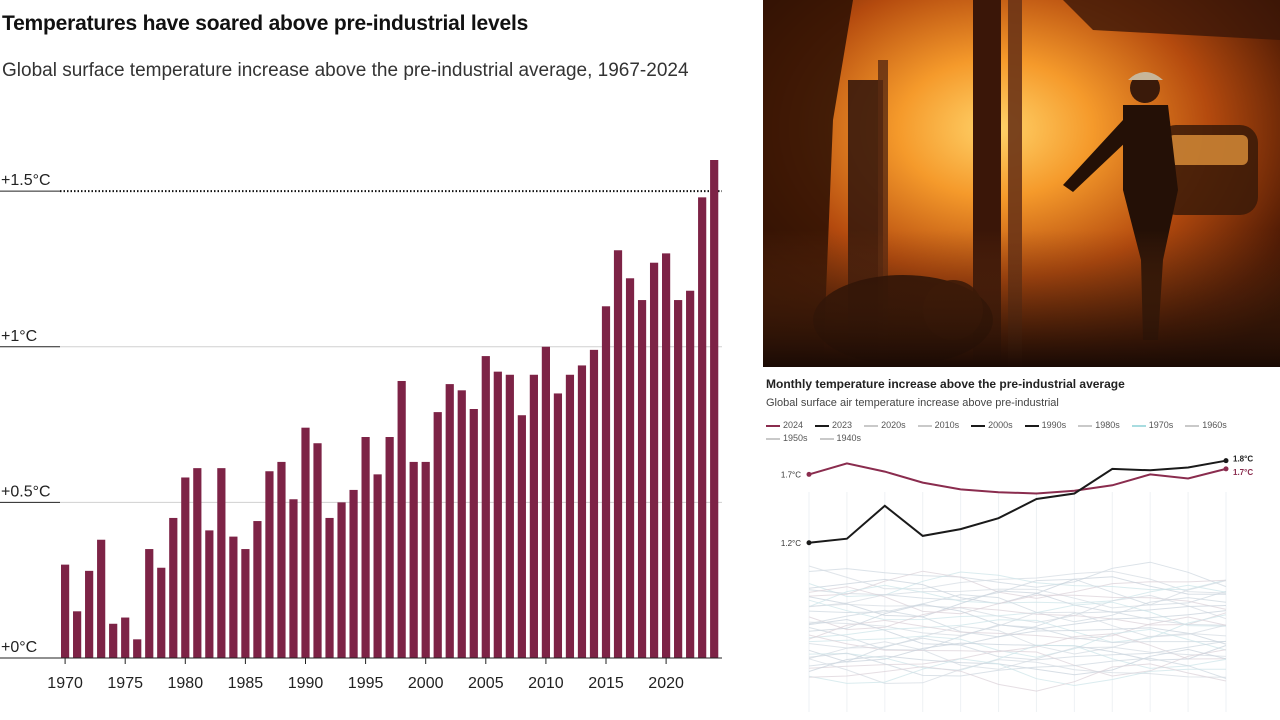  Describe the element at coordinates (401, 519) in the screenshot. I see `bar-1998` at that location.